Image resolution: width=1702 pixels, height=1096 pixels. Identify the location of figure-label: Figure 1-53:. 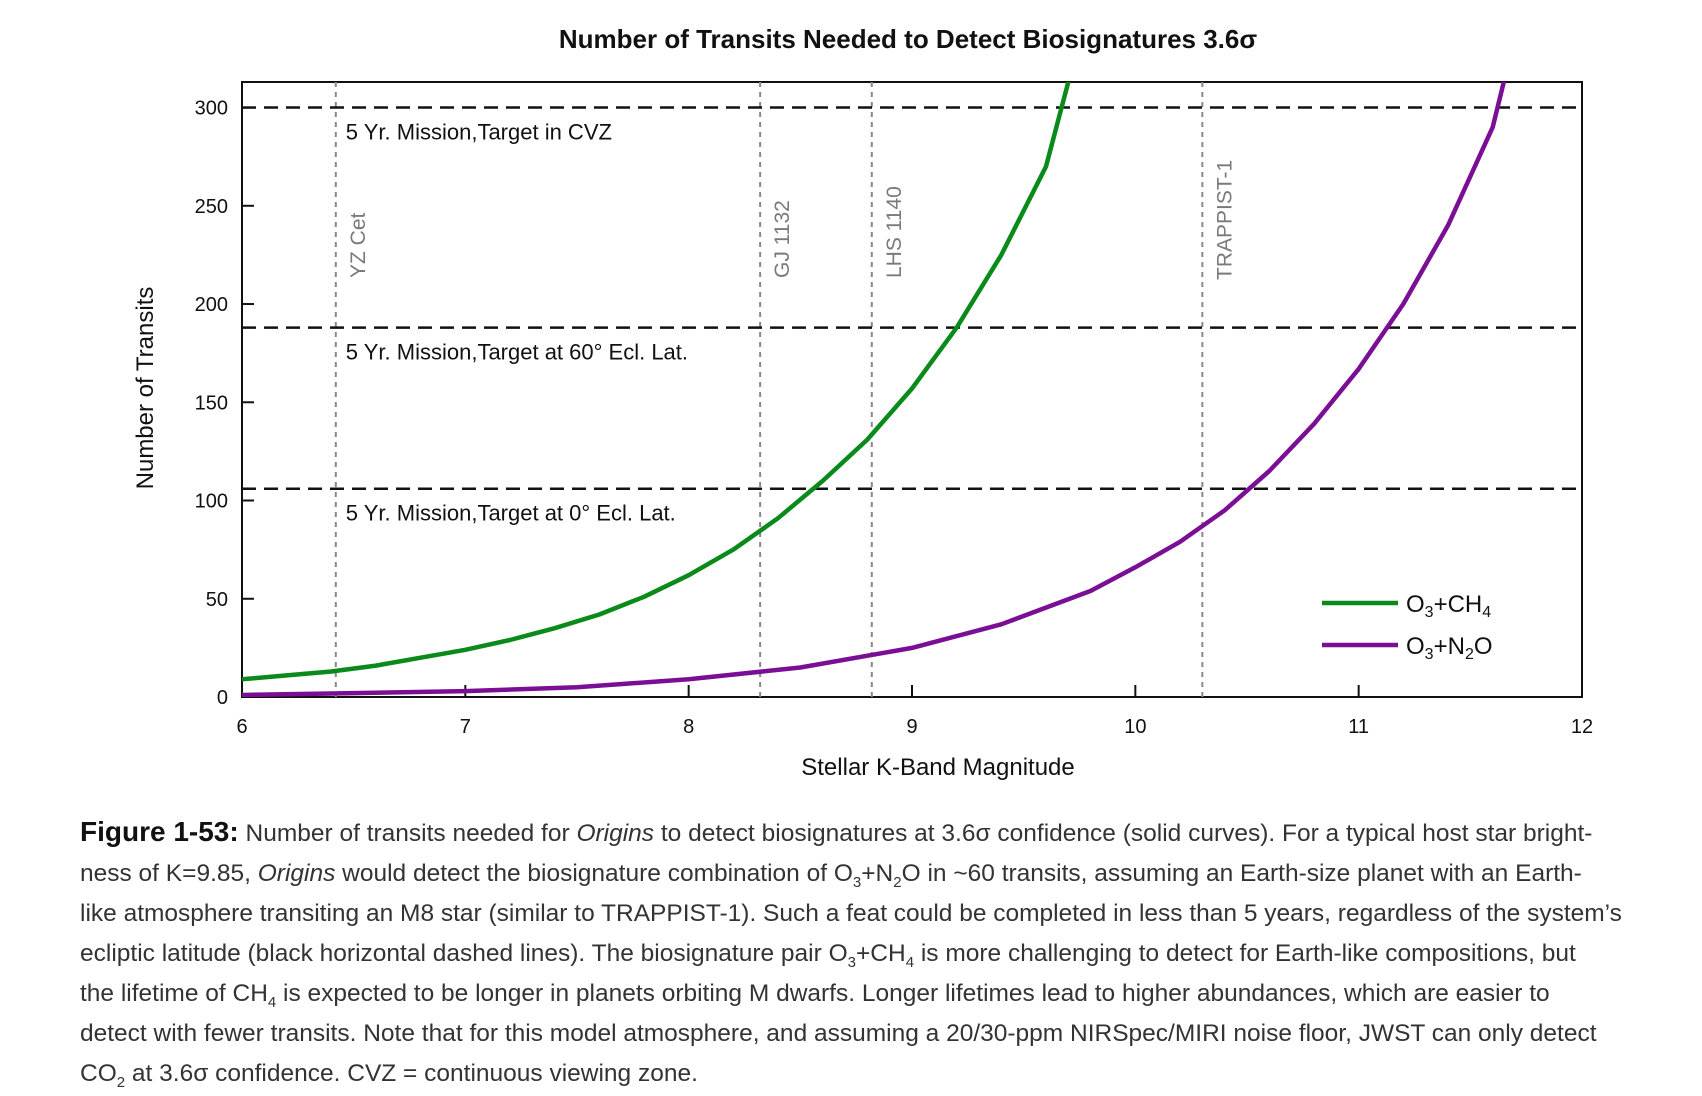
(159, 831).